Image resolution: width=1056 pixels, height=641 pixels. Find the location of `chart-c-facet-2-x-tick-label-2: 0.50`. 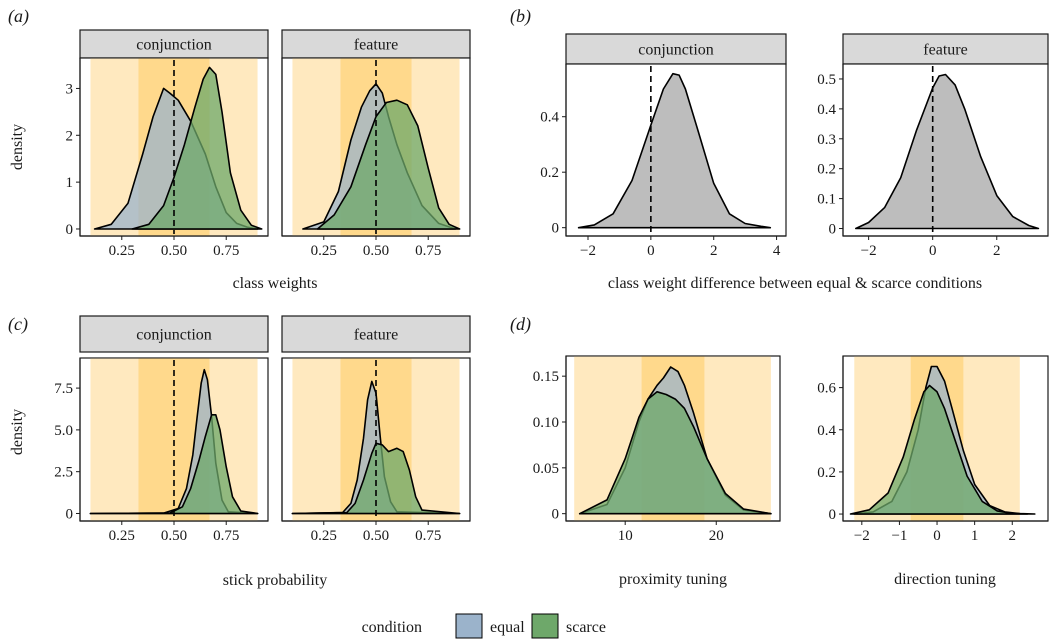

chart-c-facet-2-x-tick-label-2: 0.50 is located at coordinates (376, 536).